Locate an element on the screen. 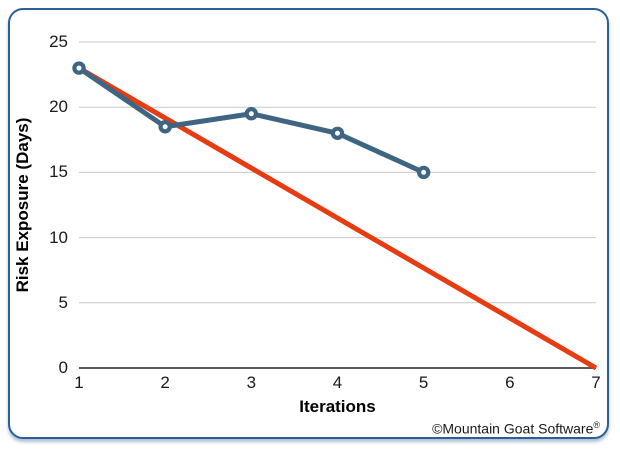 The height and width of the screenshot is (454, 620). y-tick-label: 5 is located at coordinates (63, 302).